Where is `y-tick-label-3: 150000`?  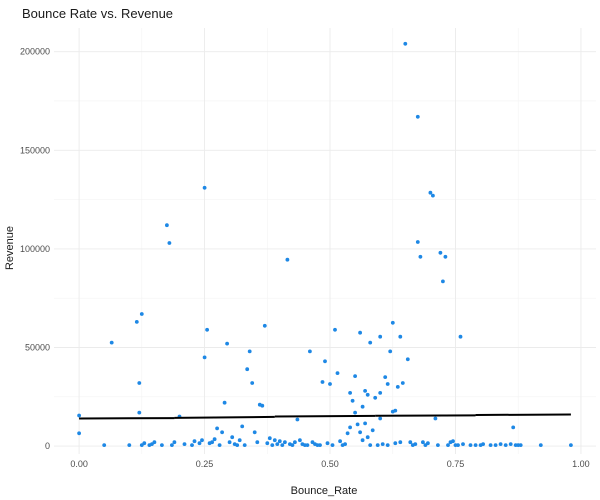 y-tick-label-3: 150000 is located at coordinates (35, 150).